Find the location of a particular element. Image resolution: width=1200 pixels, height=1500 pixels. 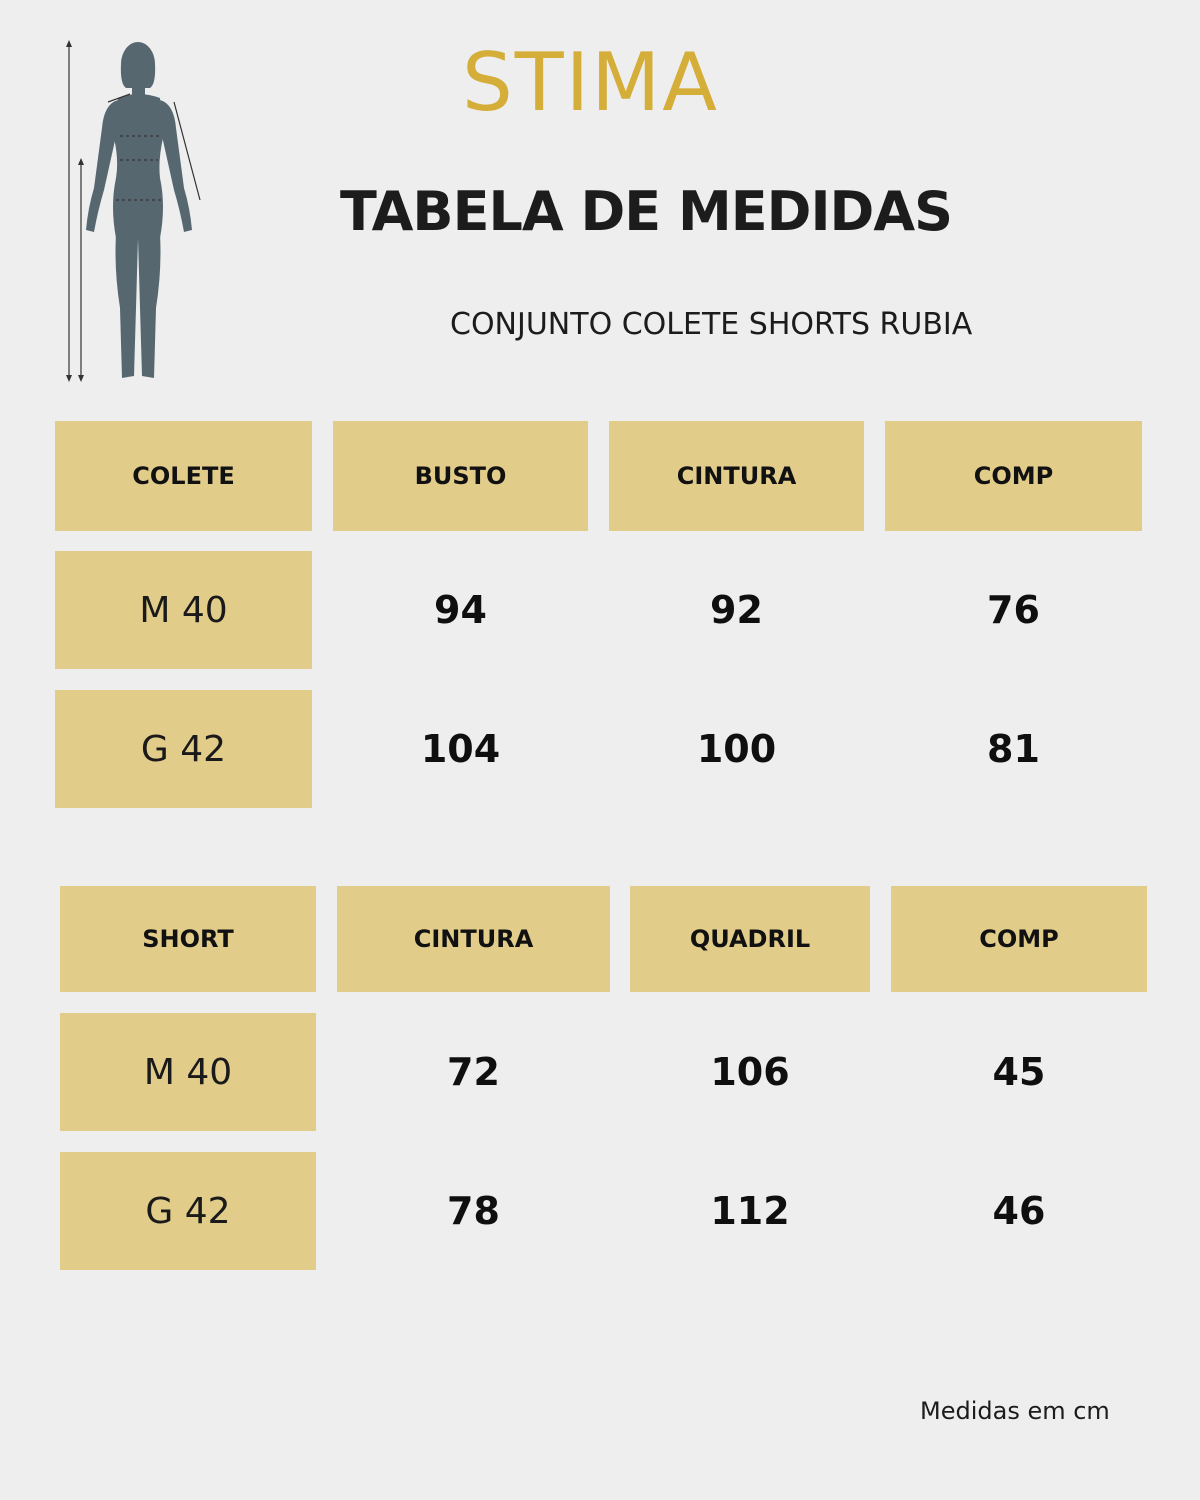

short-m40-comp: 45 is located at coordinates (1019, 1072).